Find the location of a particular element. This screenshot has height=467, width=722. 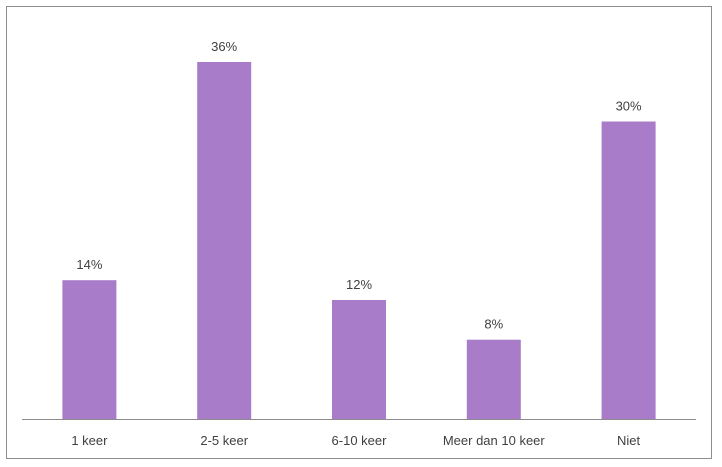

category-label-1: 1 keer is located at coordinates (89, 440).